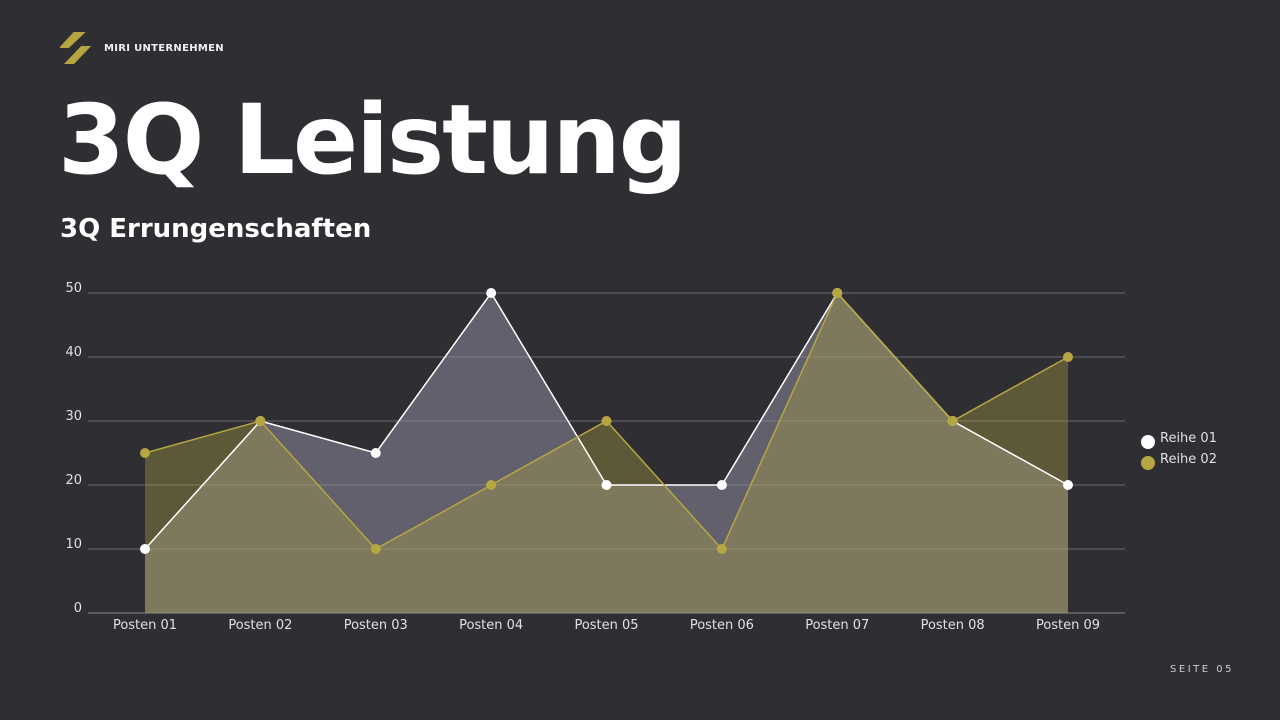  I want to click on x-tick-label: Posten 03, so click(376, 625).